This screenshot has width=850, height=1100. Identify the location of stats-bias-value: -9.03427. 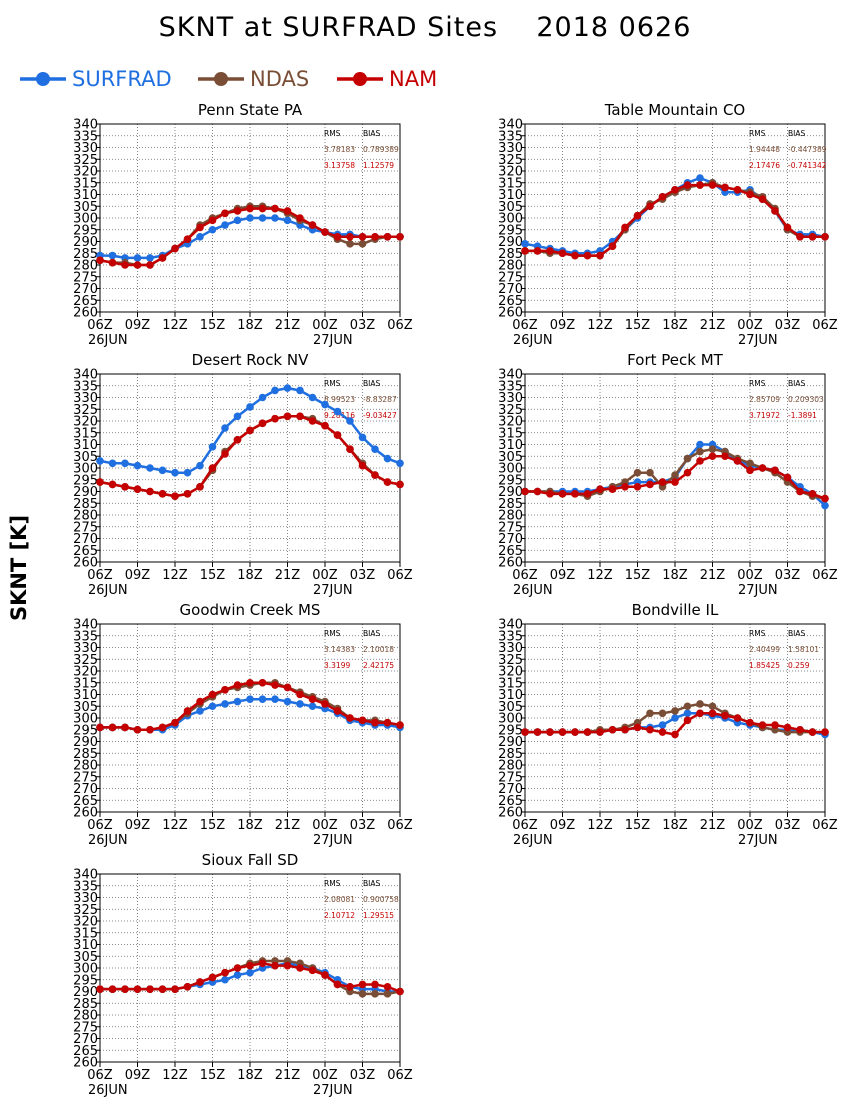
(380, 415).